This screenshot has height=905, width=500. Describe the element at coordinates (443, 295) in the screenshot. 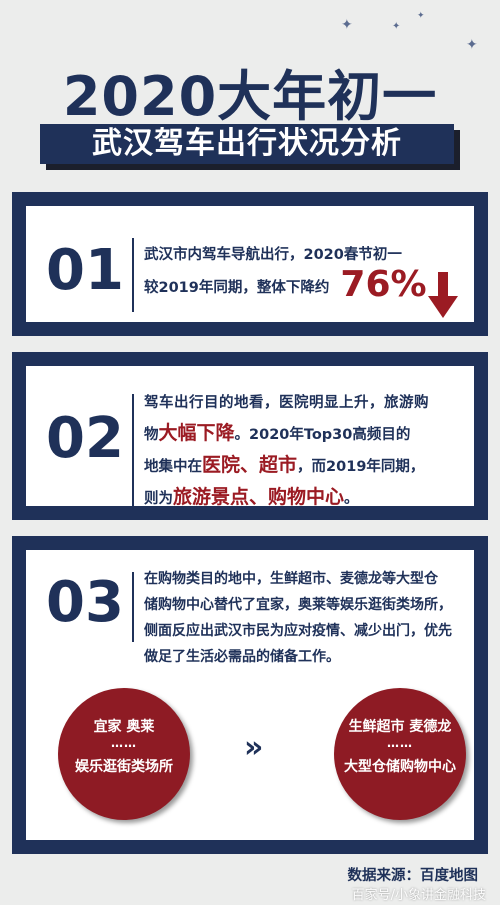

I see `arrow-down-icon` at that location.